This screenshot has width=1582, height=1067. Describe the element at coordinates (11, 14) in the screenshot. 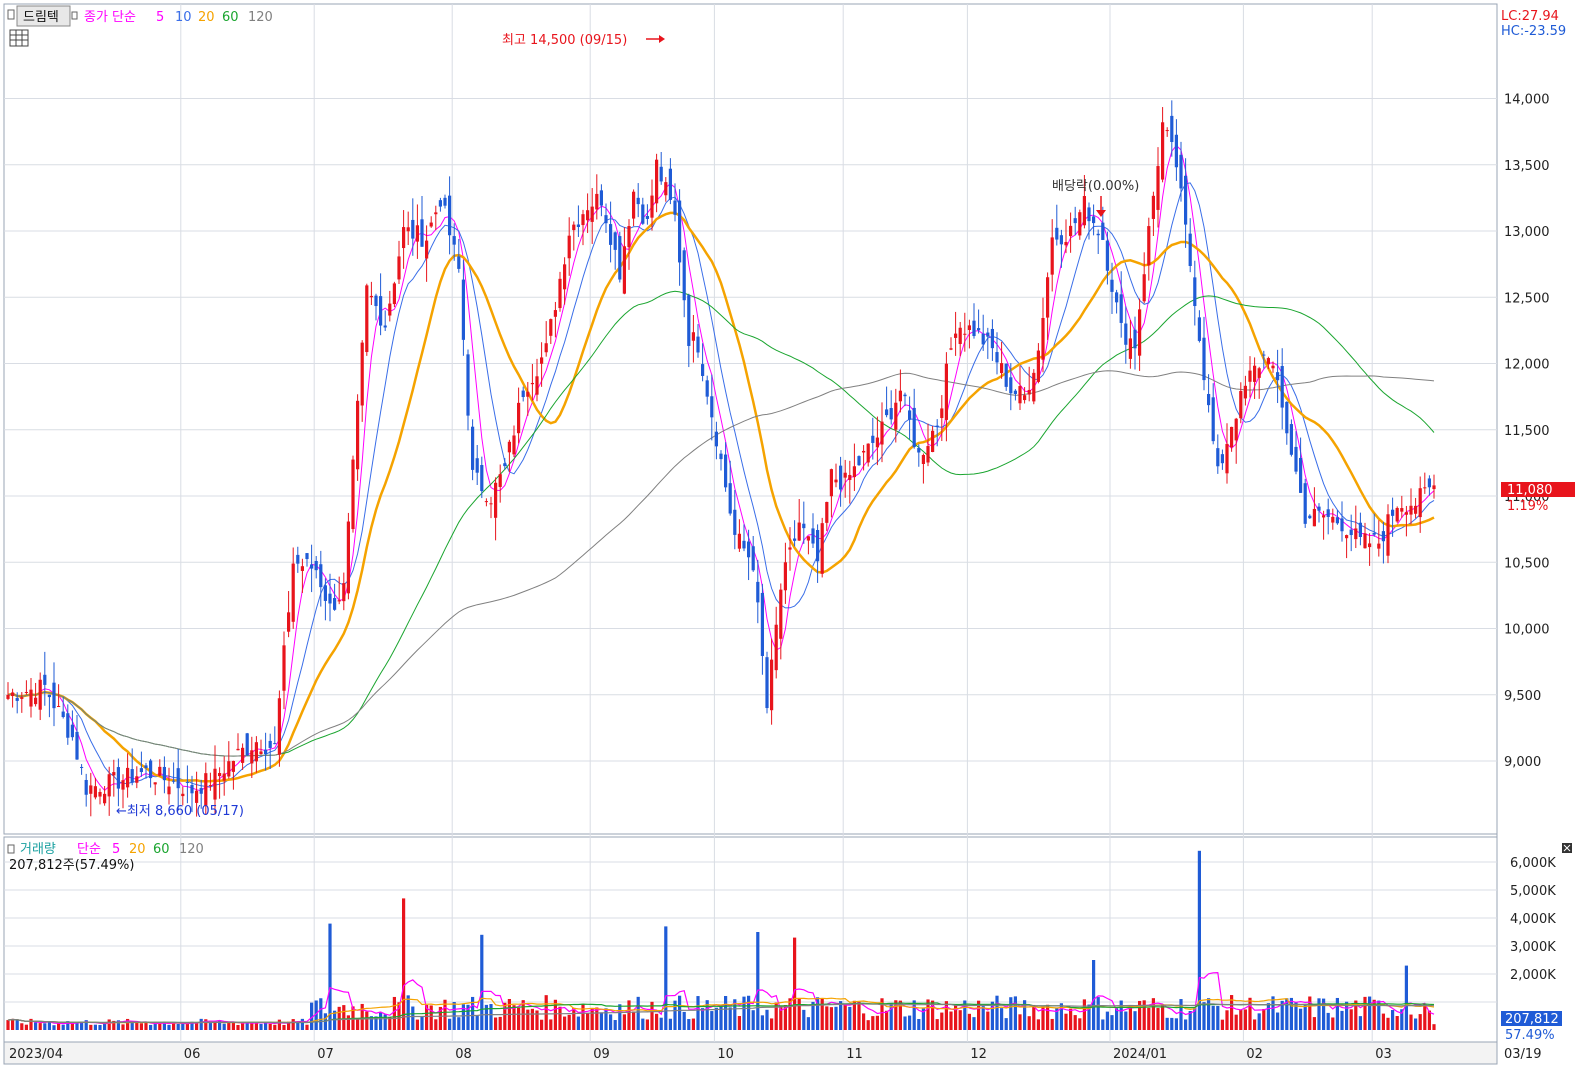

I see `panel-toggle-icon` at that location.